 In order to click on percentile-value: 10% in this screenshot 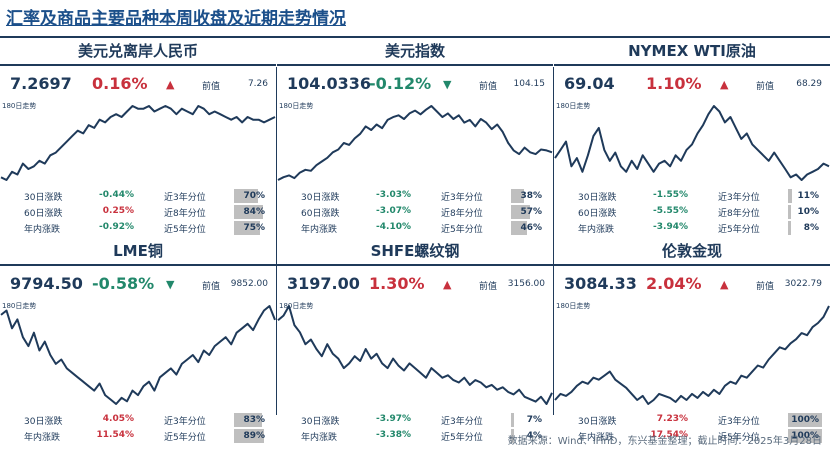, I will do `click(808, 212)`.